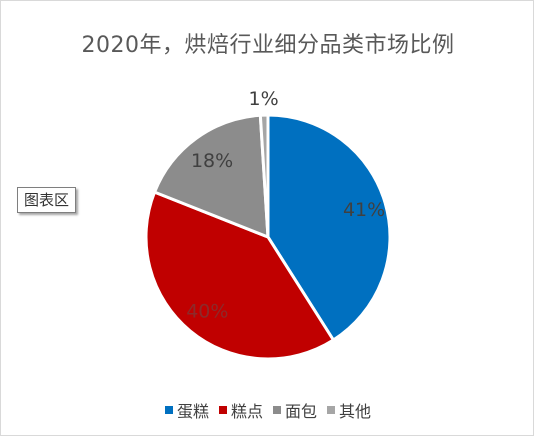 The width and height of the screenshot is (537, 440). Describe the element at coordinates (268, 410) in the screenshot. I see `chart-legend: 蛋糕 糕点 面包 其他` at that location.